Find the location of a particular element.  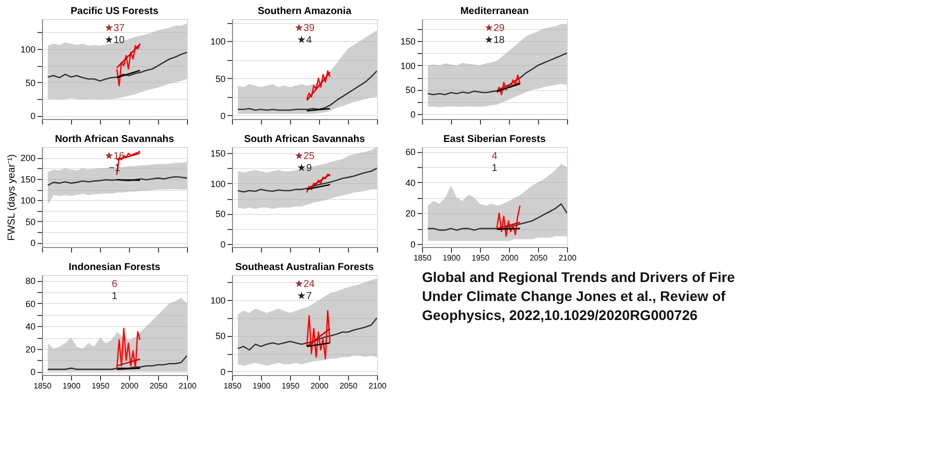

chart-title: Mediterranean is located at coordinates (494, 11).